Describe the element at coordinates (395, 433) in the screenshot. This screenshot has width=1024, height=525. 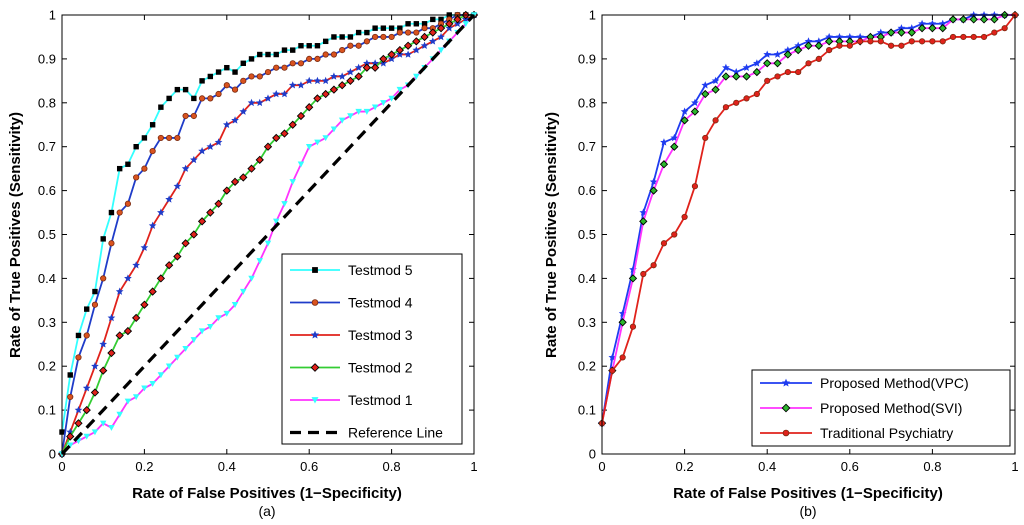
I see `legend-label-reference-line: Reference Line` at that location.